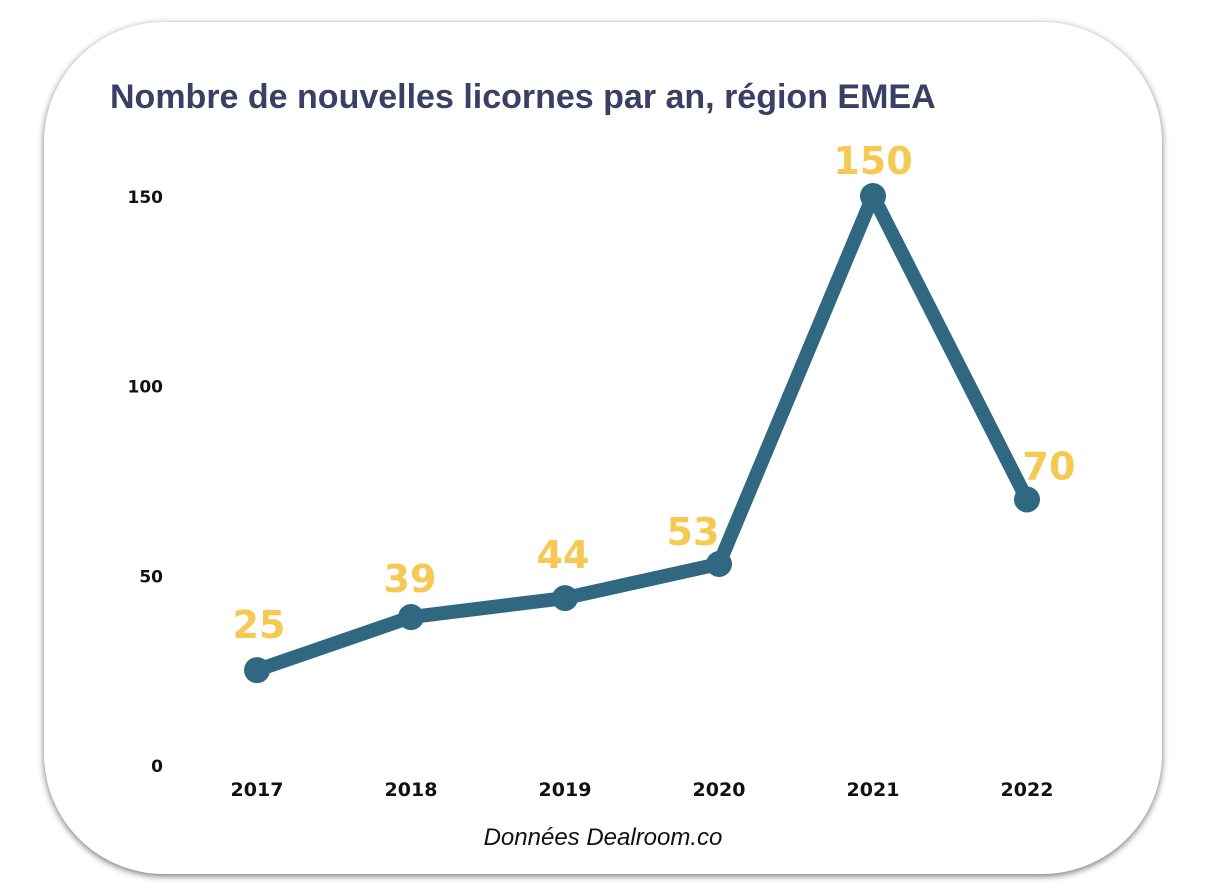 The image size is (1206, 896). What do you see at coordinates (411, 790) in the screenshot?
I see `x-tick-label: 2018` at bounding box center [411, 790].